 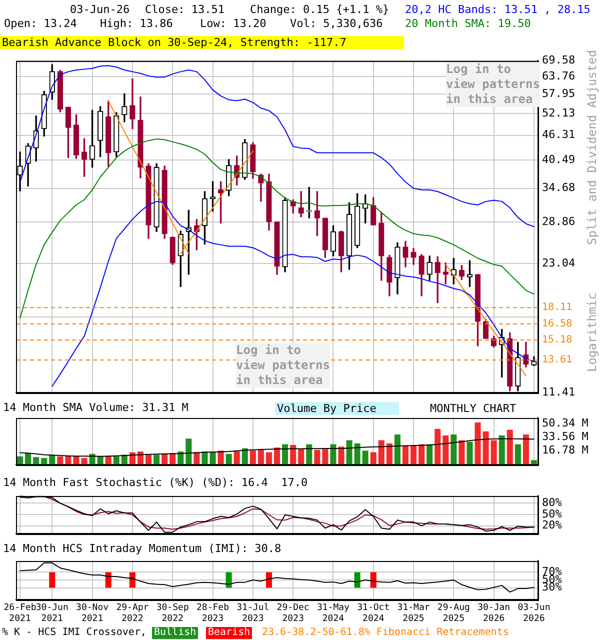 What do you see at coordinates (385, 633) in the screenshot?
I see `text: 23.6-38.2-50-61.8% Fibonacci Retracements` at bounding box center [385, 633].